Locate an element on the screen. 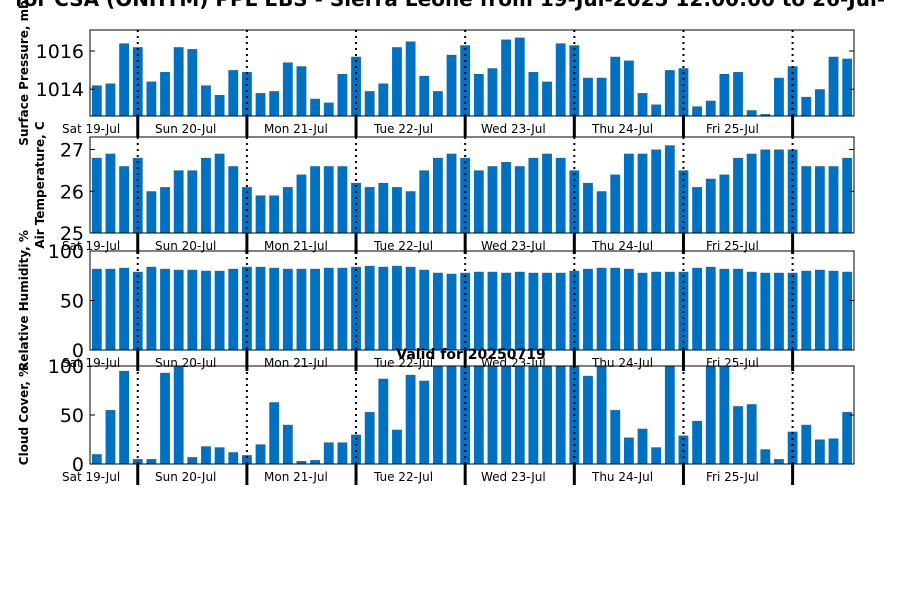 This screenshot has width=900, height=600. ylabel-3: Relative Humidity, % is located at coordinates (24, 300).